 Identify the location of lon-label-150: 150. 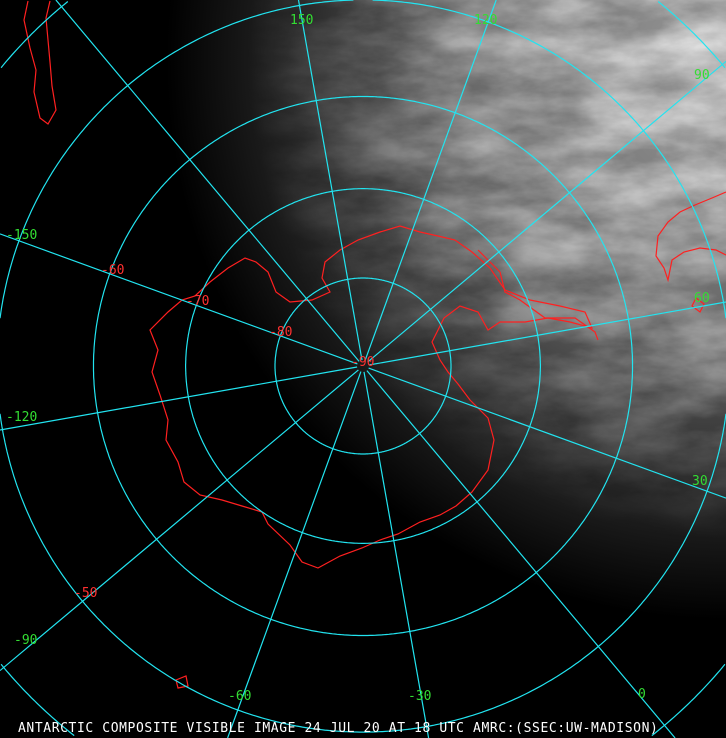
(301, 20).